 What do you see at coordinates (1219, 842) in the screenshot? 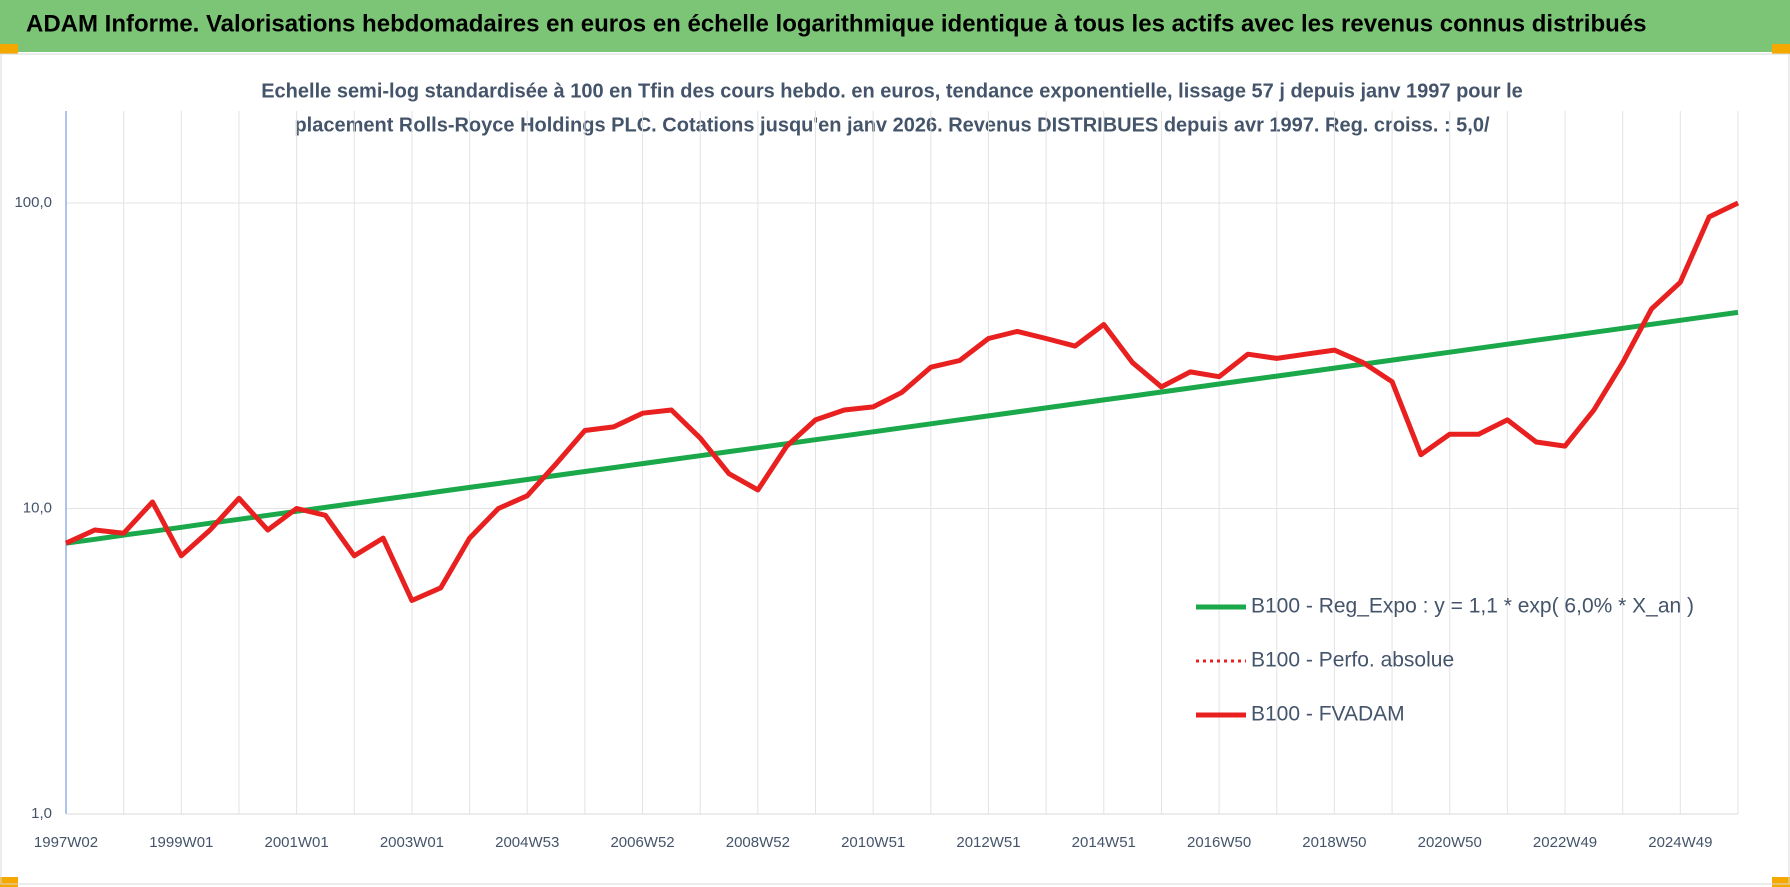
I see `x-tick-label: 2016W50` at bounding box center [1219, 842].